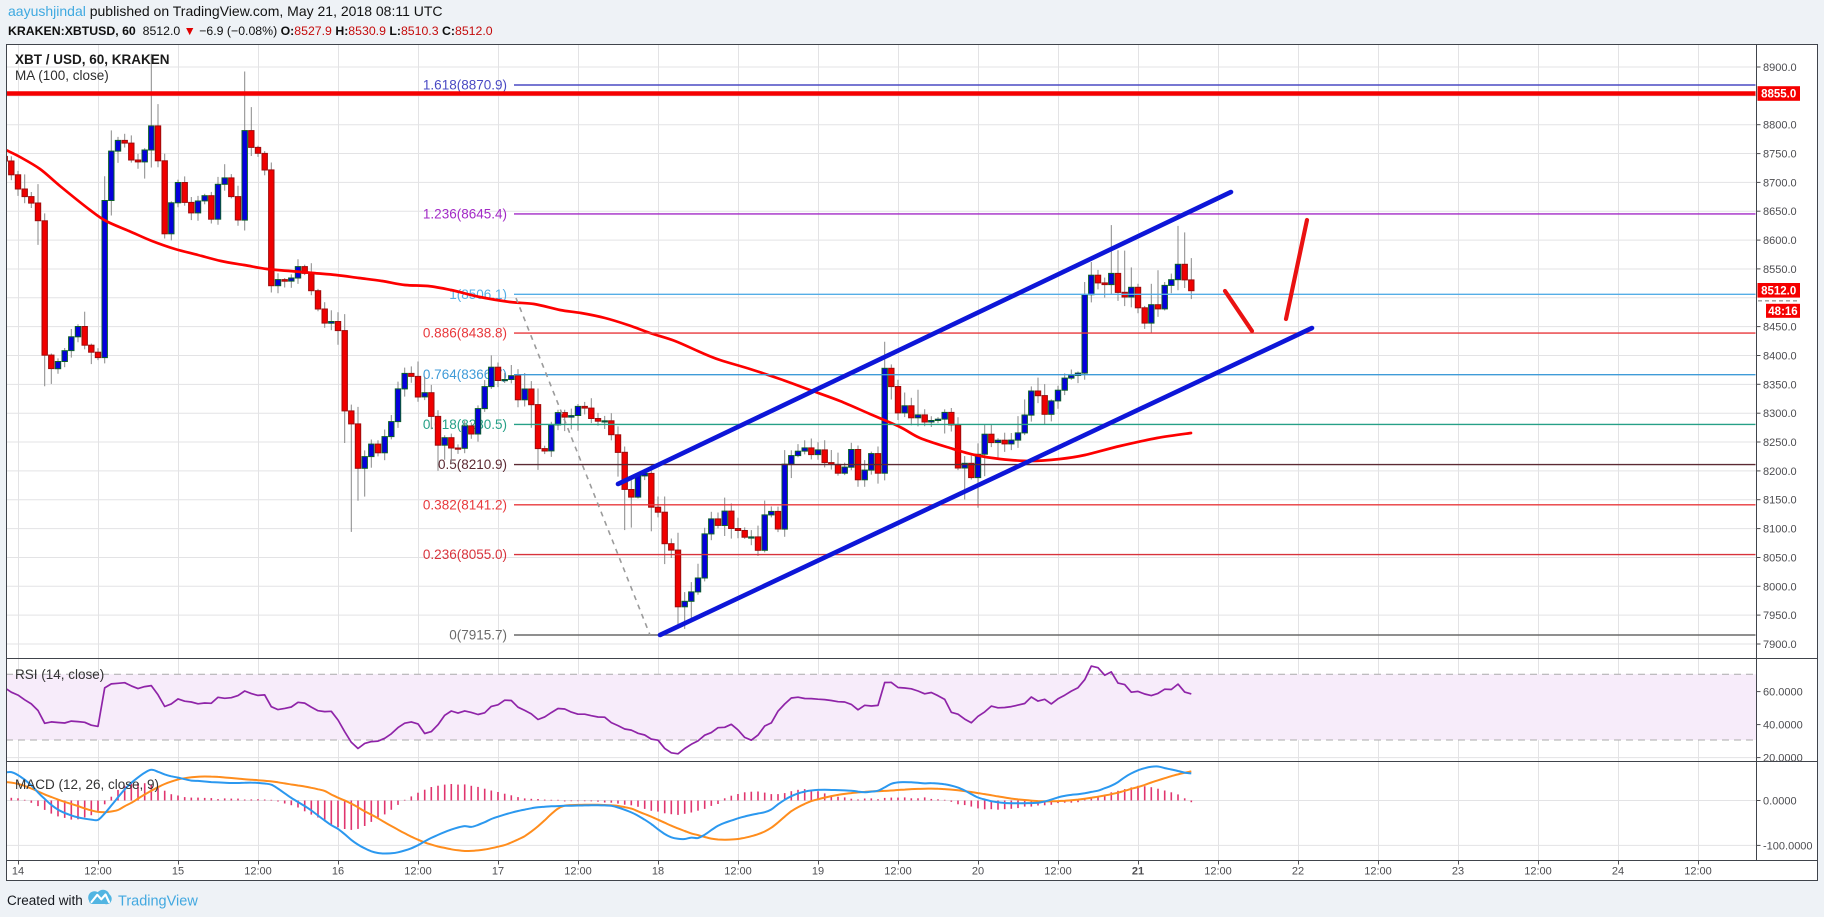  I want to click on svg-text: 7900.0, so click(1780, 645).